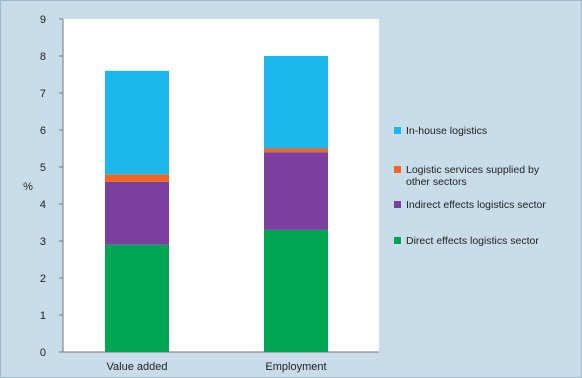 The image size is (582, 378). Describe the element at coordinates (43, 94) in the screenshot. I see `y-tick-label: 7` at that location.